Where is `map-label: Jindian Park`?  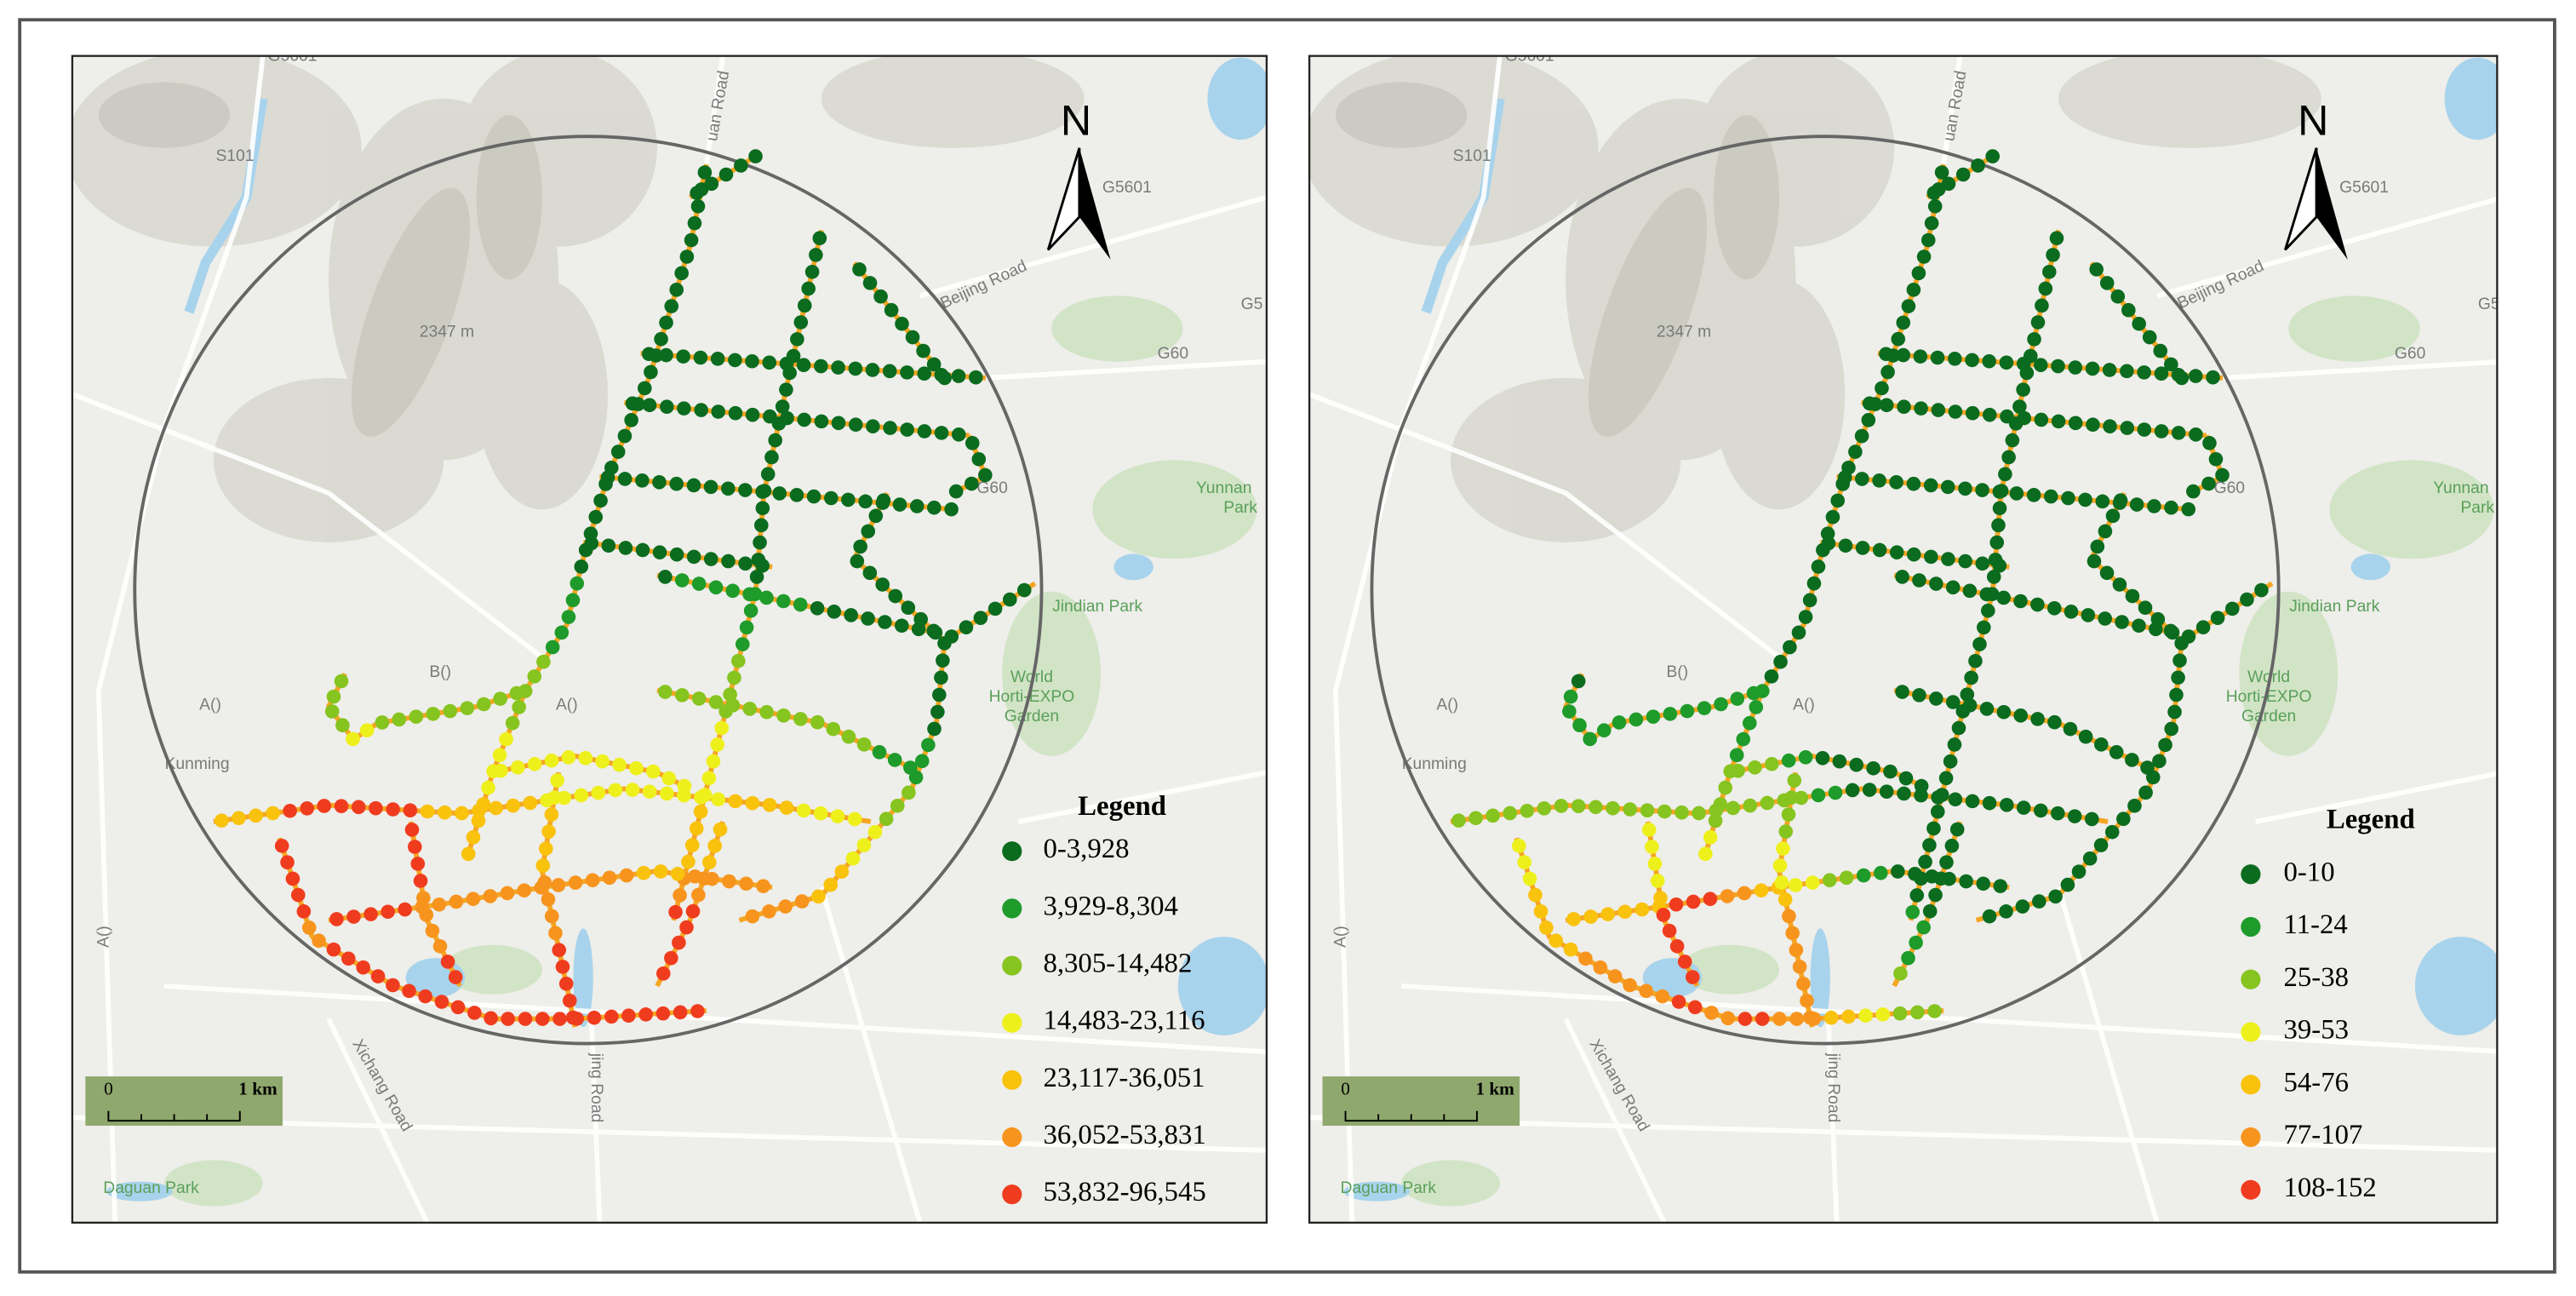
map-label: Jindian Park is located at coordinates (1097, 607).